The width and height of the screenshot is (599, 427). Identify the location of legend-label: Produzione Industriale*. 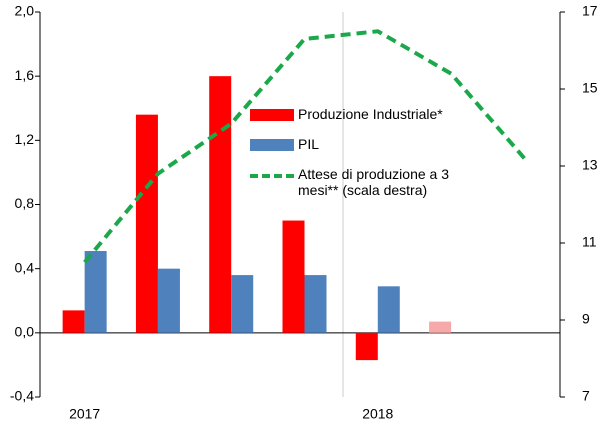
(370, 114).